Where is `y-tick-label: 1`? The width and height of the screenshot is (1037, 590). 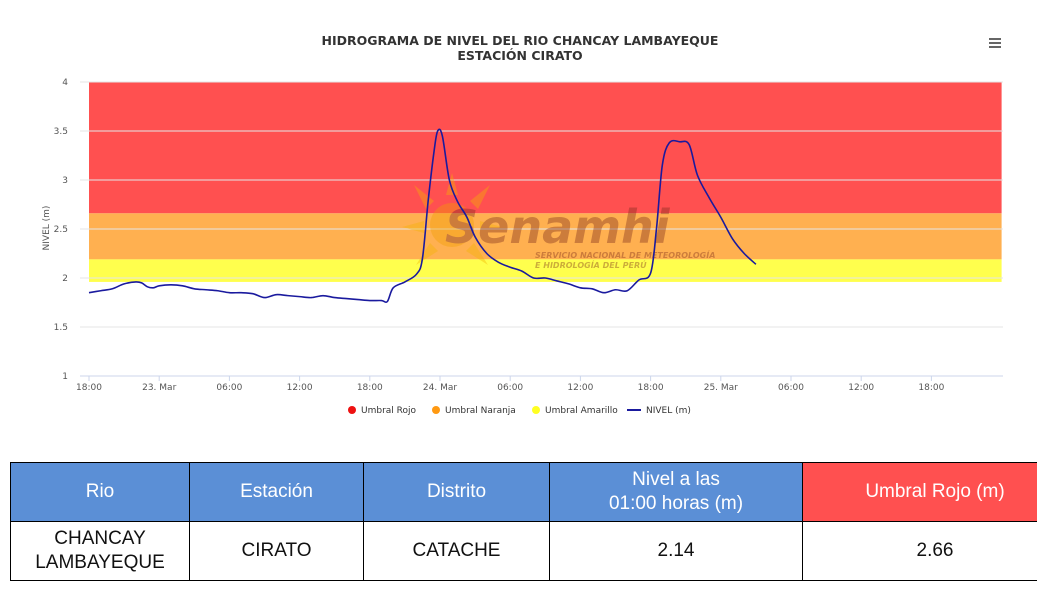
y-tick-label: 1 is located at coordinates (65, 377).